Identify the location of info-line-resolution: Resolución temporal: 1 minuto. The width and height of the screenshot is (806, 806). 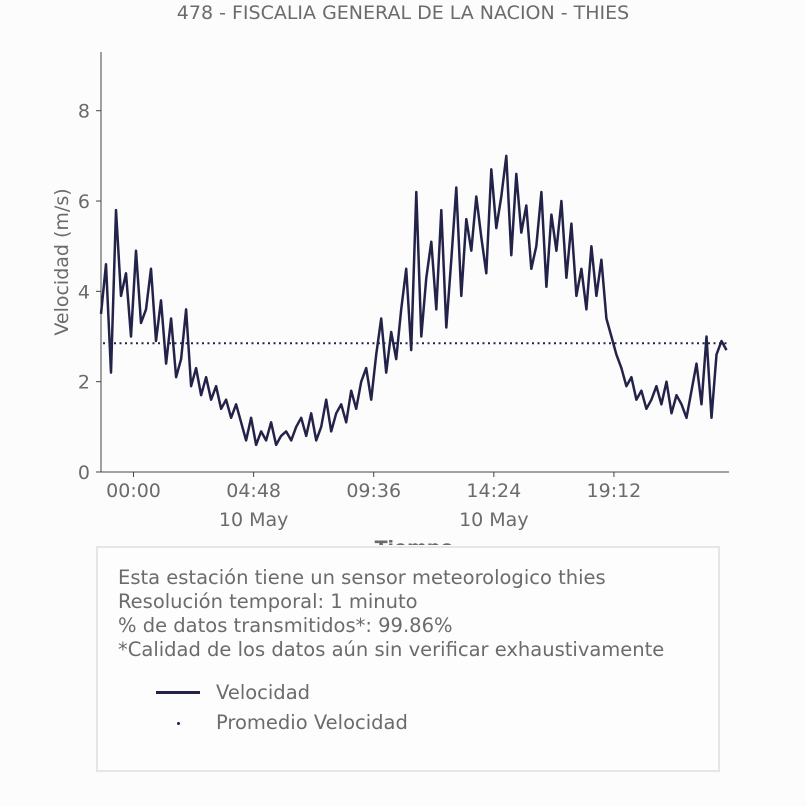
(268, 601).